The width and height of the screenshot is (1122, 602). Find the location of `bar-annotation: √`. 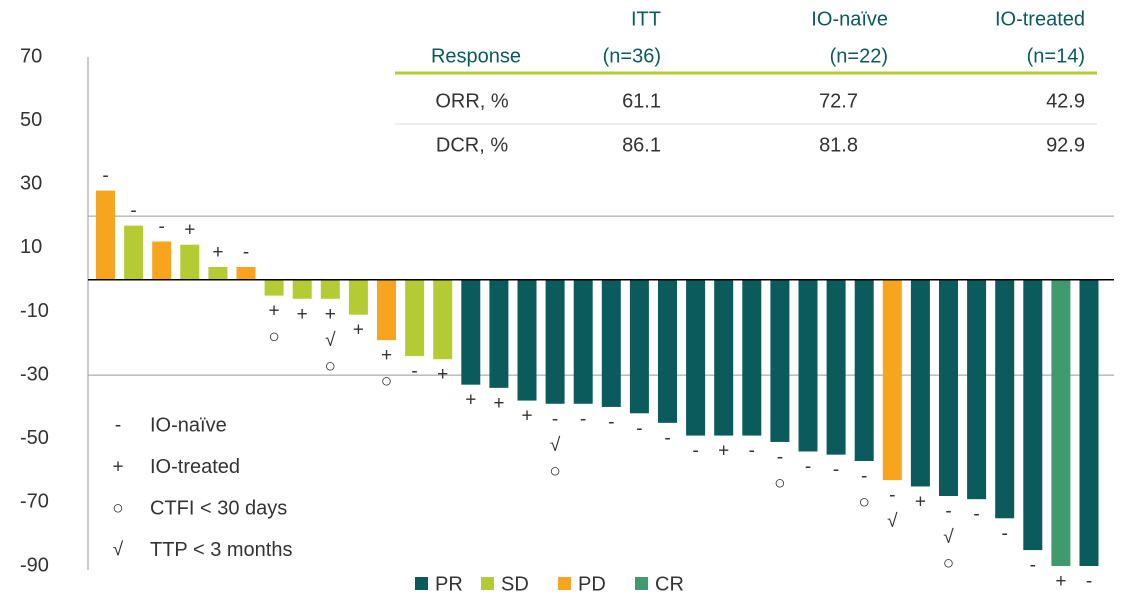

bar-annotation: √ is located at coordinates (330, 340).